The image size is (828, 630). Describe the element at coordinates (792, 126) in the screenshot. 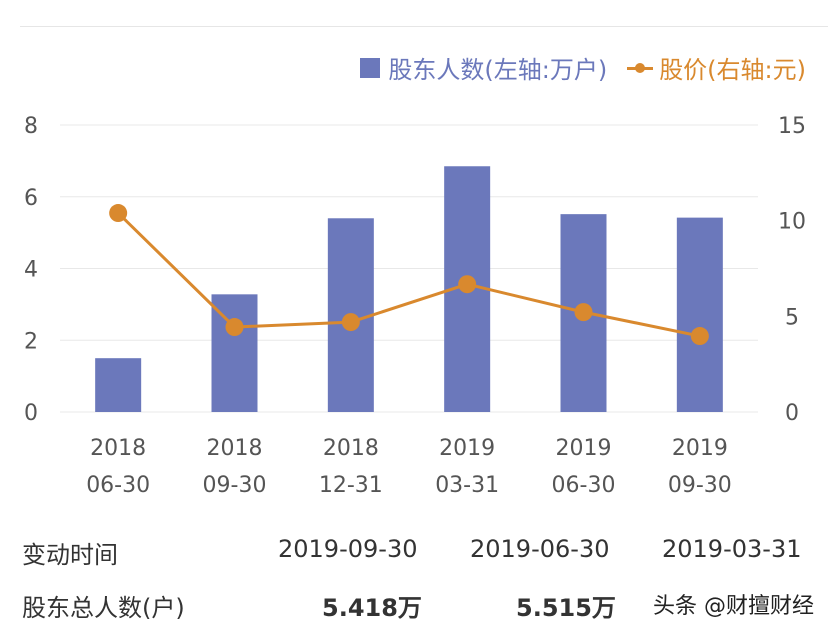

I see `y-right-tick: 15` at that location.